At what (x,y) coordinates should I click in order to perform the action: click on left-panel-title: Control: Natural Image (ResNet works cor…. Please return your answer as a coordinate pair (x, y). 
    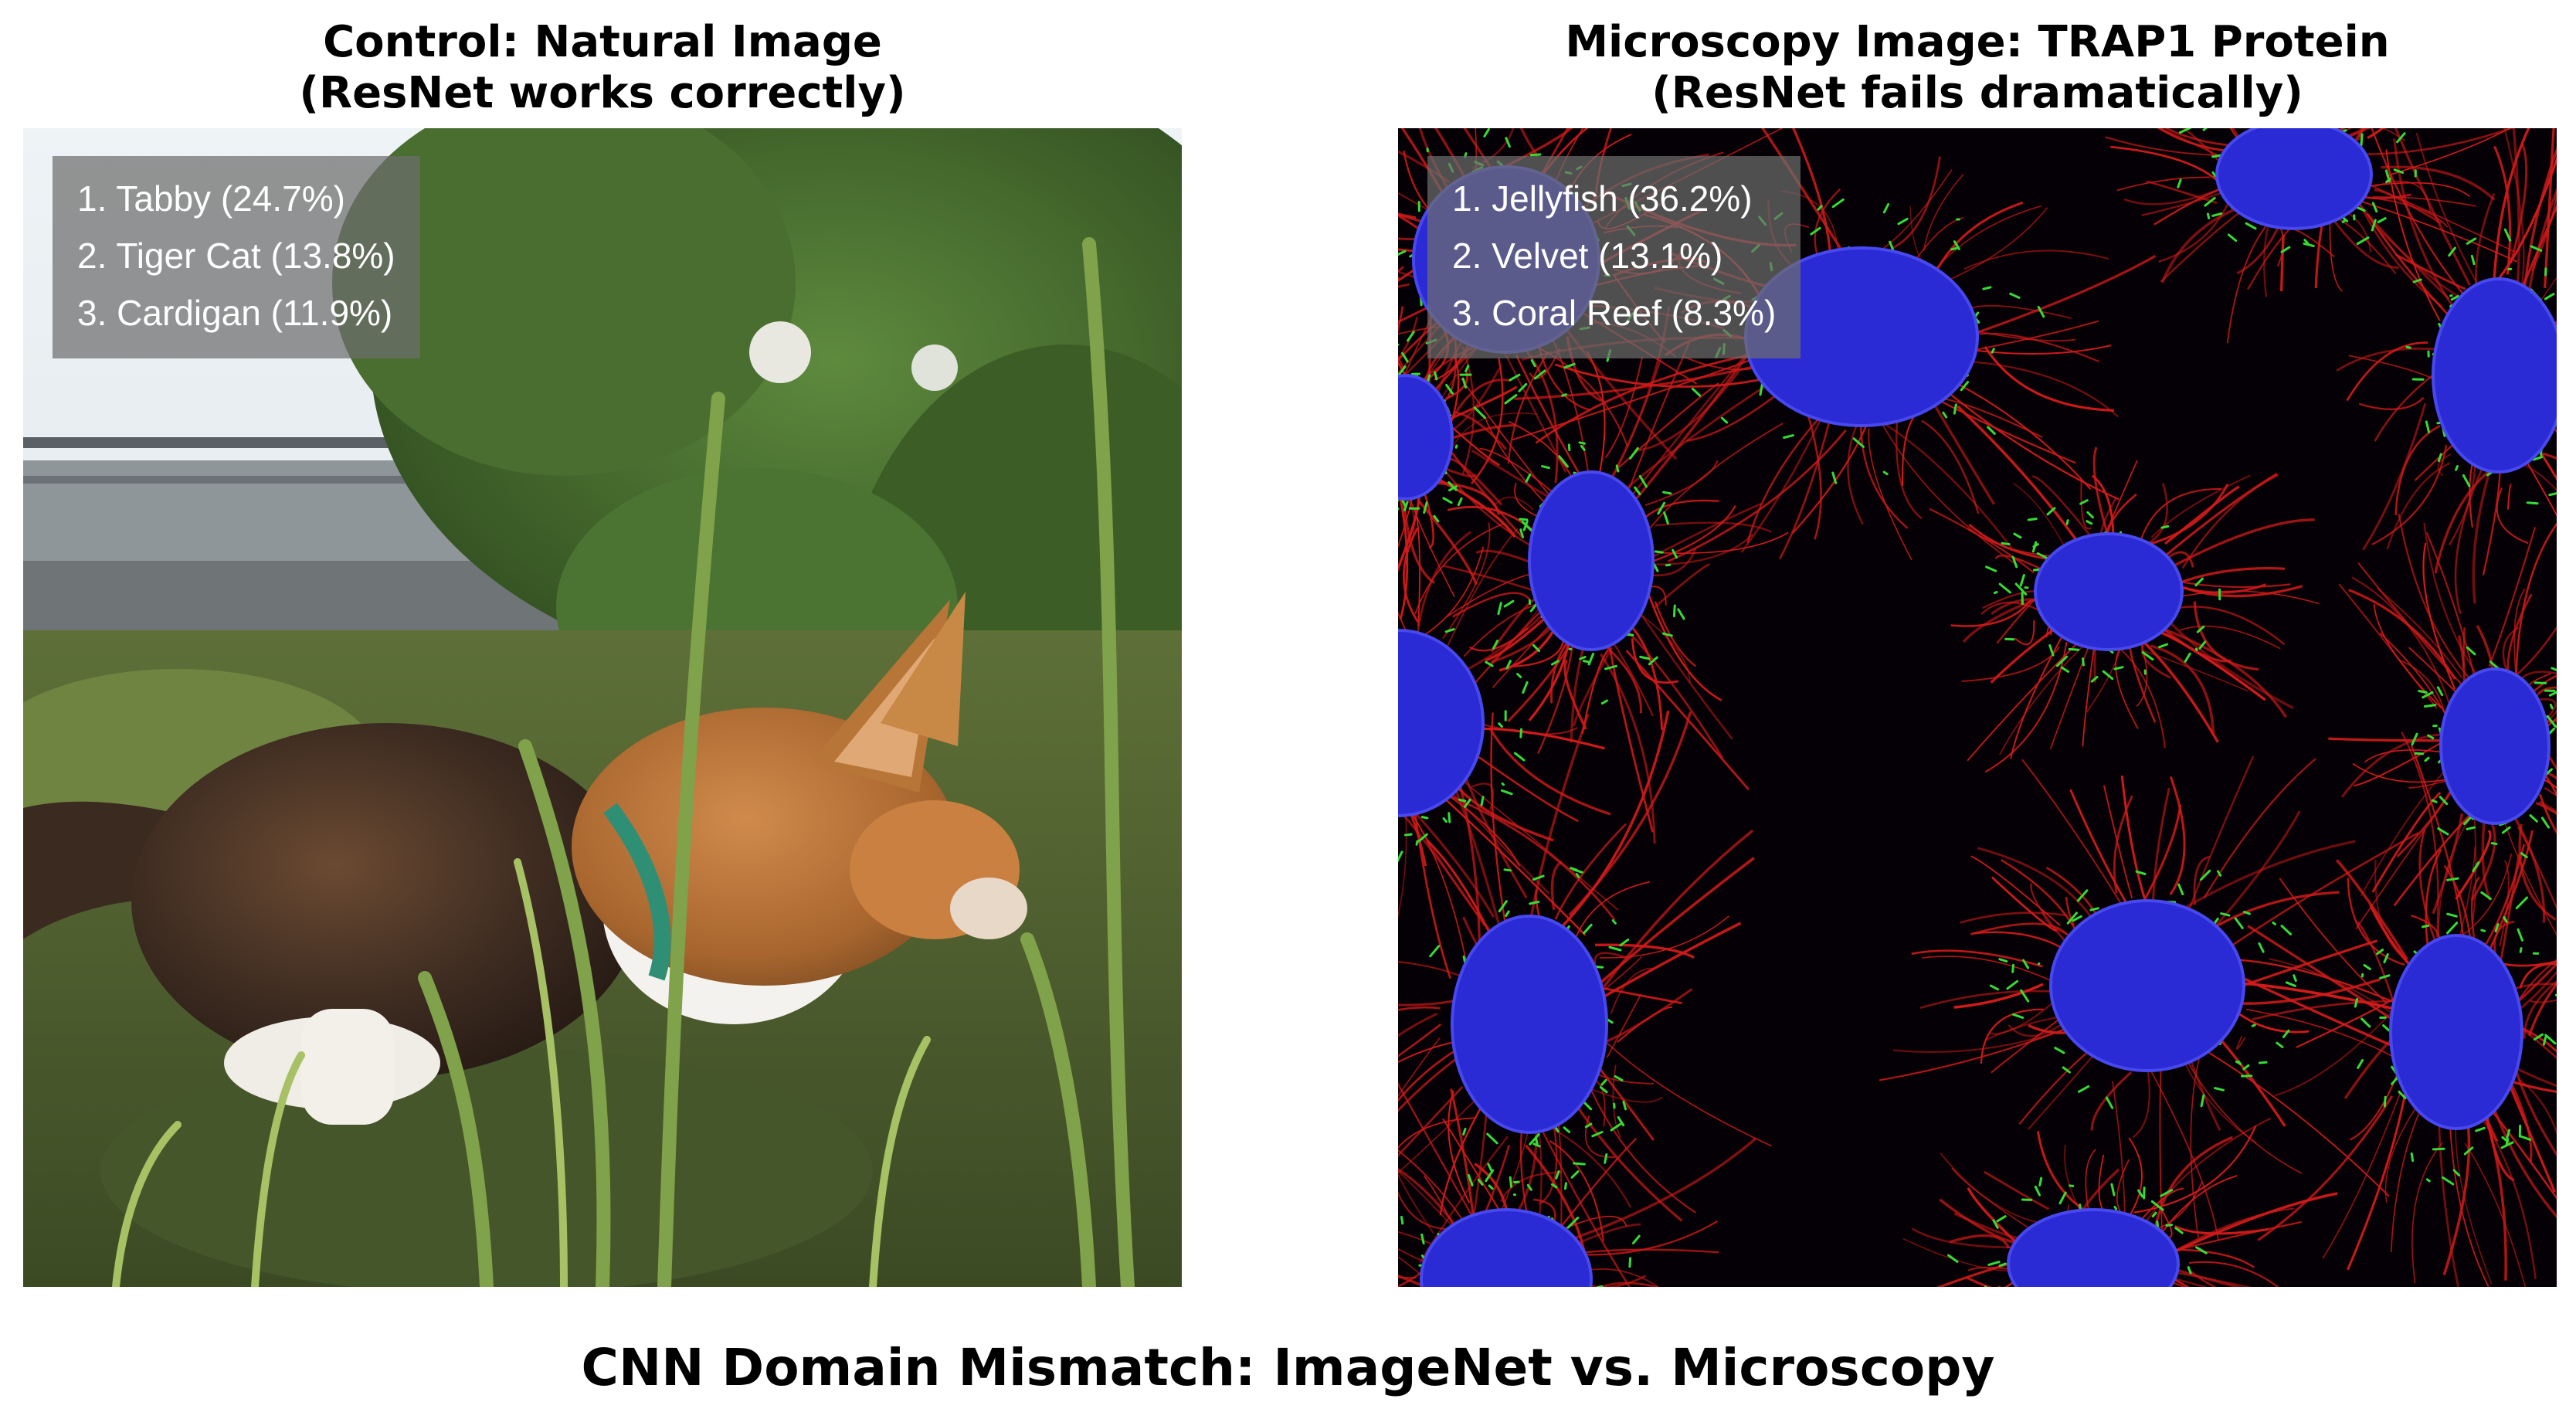
    Looking at the image, I should click on (602, 68).